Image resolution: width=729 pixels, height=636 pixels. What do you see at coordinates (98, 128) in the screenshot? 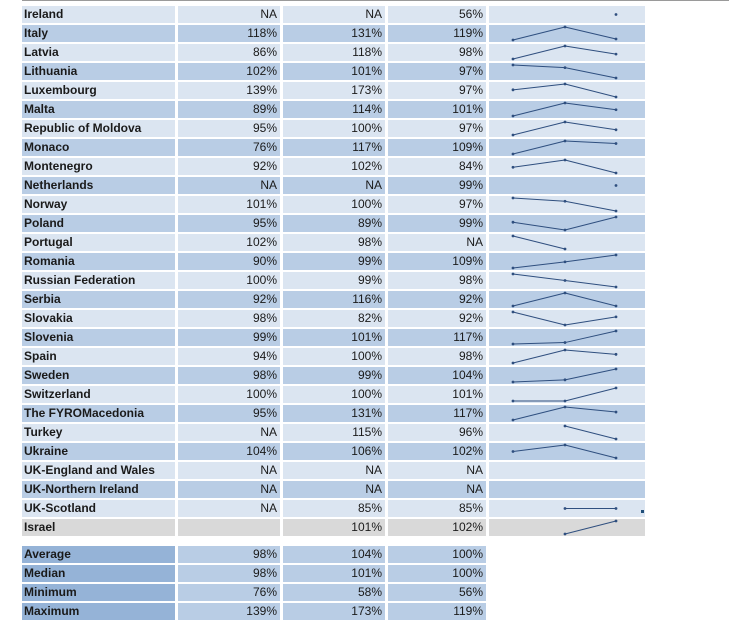
I see `country-cell: Republic of Moldova` at bounding box center [98, 128].